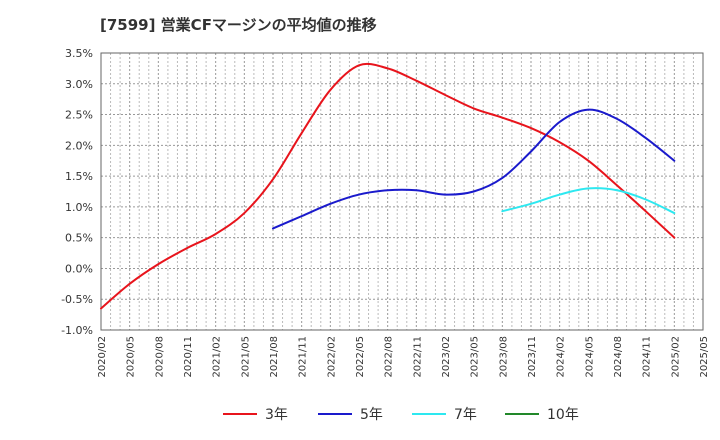 This screenshot has height=440, width=720. I want to click on x-tick-label: 2020/11, so click(188, 357).